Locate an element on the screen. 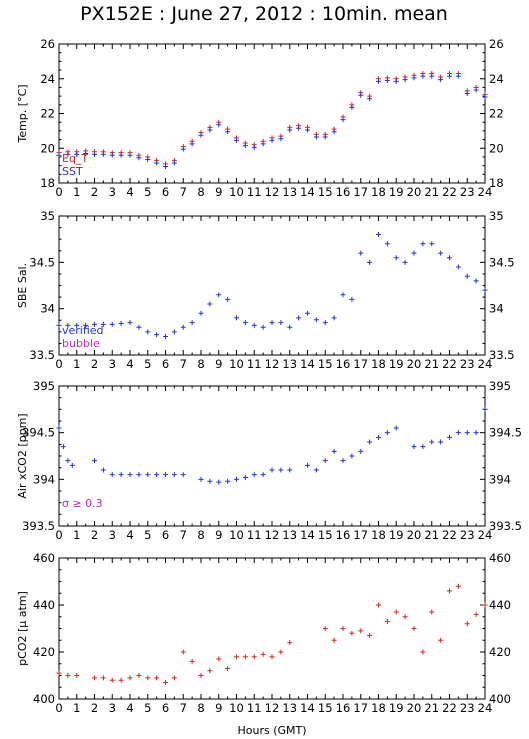  y-tick-label-left: 34 is located at coordinates (47, 309).